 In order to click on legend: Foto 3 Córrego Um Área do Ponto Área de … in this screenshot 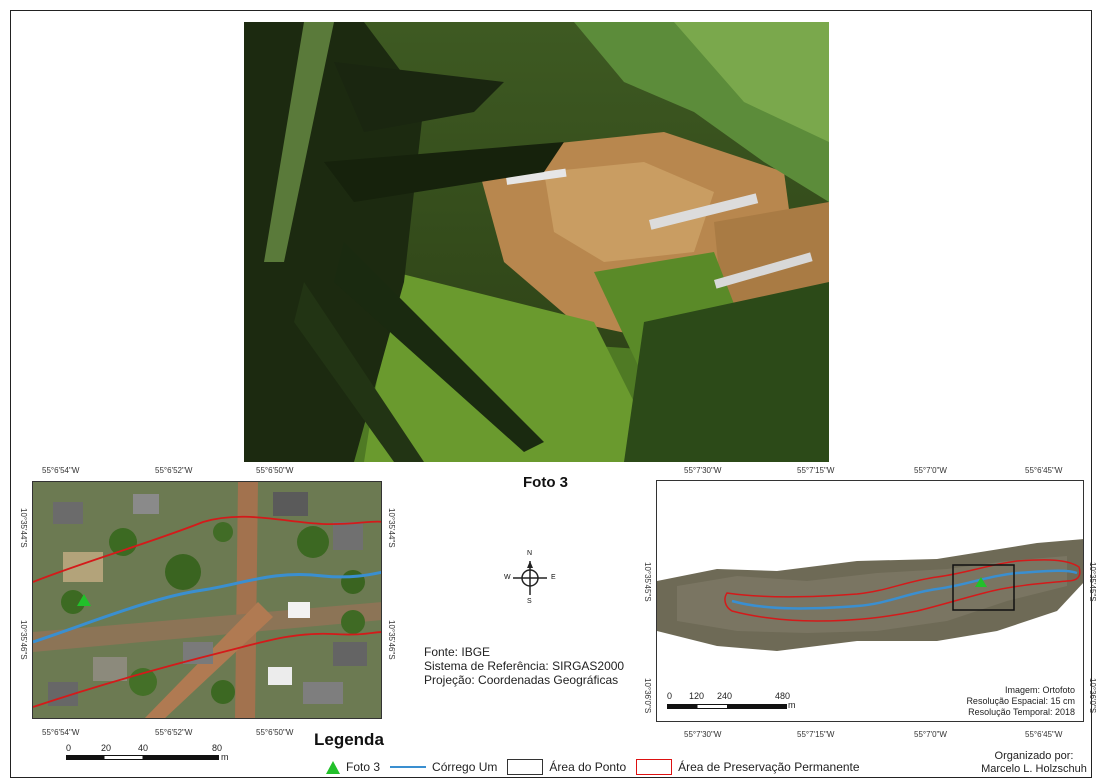, I will do `click(598, 767)`.